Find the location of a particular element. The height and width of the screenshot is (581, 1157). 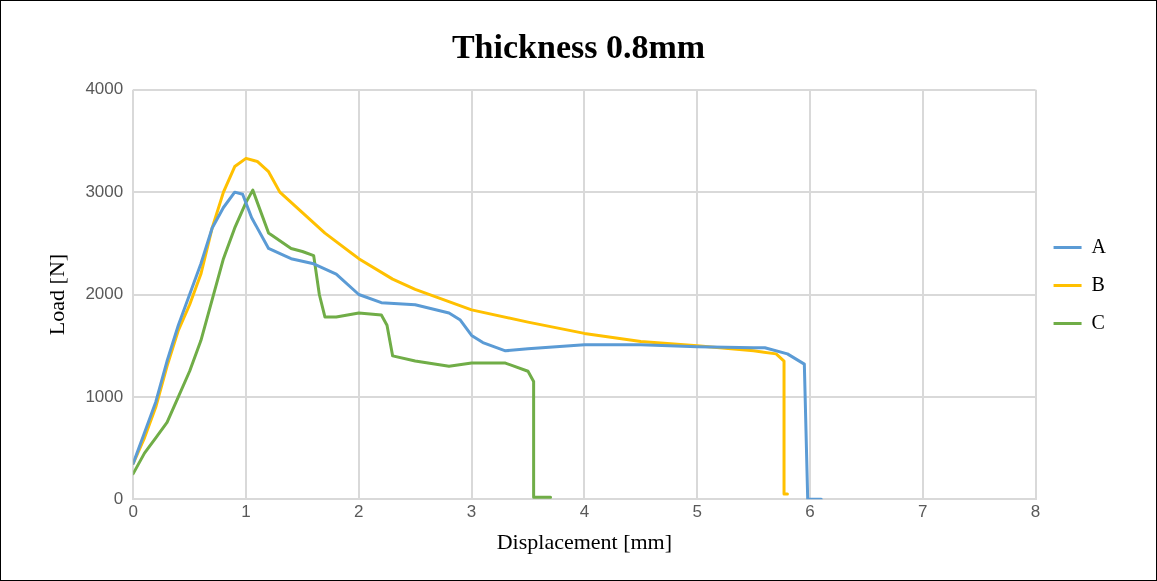

y-tick-label: 2000 is located at coordinates (104, 294).